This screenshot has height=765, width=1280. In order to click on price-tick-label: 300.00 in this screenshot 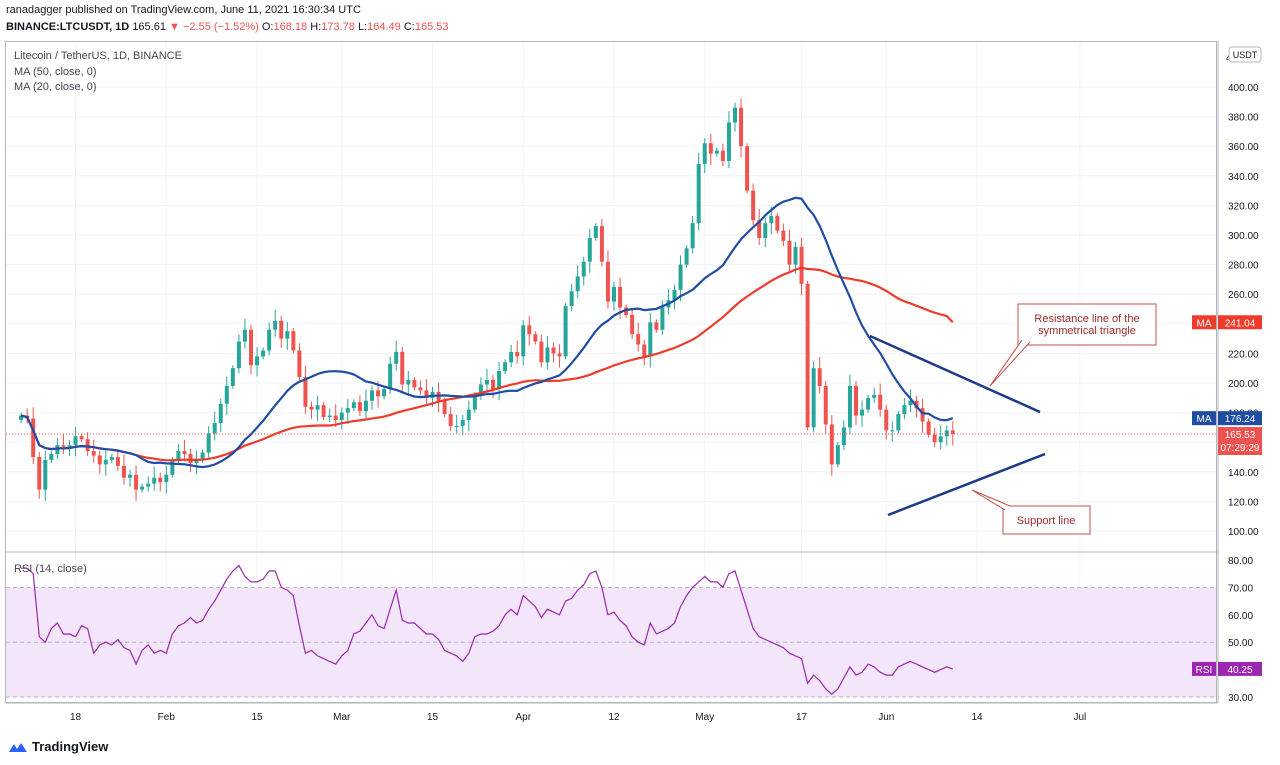, I will do `click(1243, 236)`.